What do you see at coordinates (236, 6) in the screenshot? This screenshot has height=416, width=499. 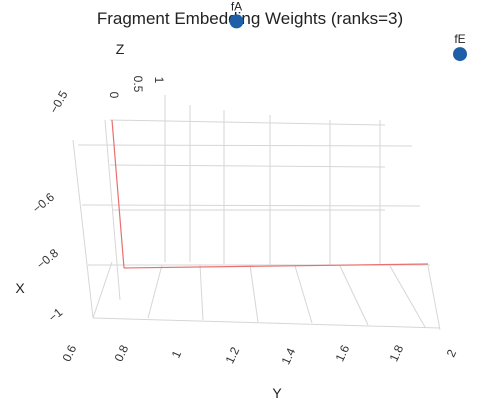 I see `data-point-label: fA` at bounding box center [236, 6].